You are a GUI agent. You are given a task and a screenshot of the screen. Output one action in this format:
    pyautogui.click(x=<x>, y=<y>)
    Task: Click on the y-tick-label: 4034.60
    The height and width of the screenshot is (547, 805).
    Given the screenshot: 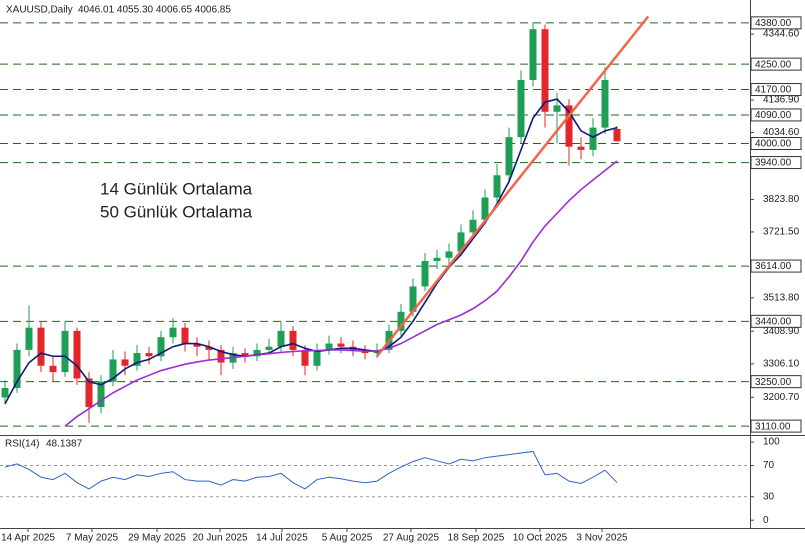 What is the action you would take?
    pyautogui.click(x=781, y=132)
    